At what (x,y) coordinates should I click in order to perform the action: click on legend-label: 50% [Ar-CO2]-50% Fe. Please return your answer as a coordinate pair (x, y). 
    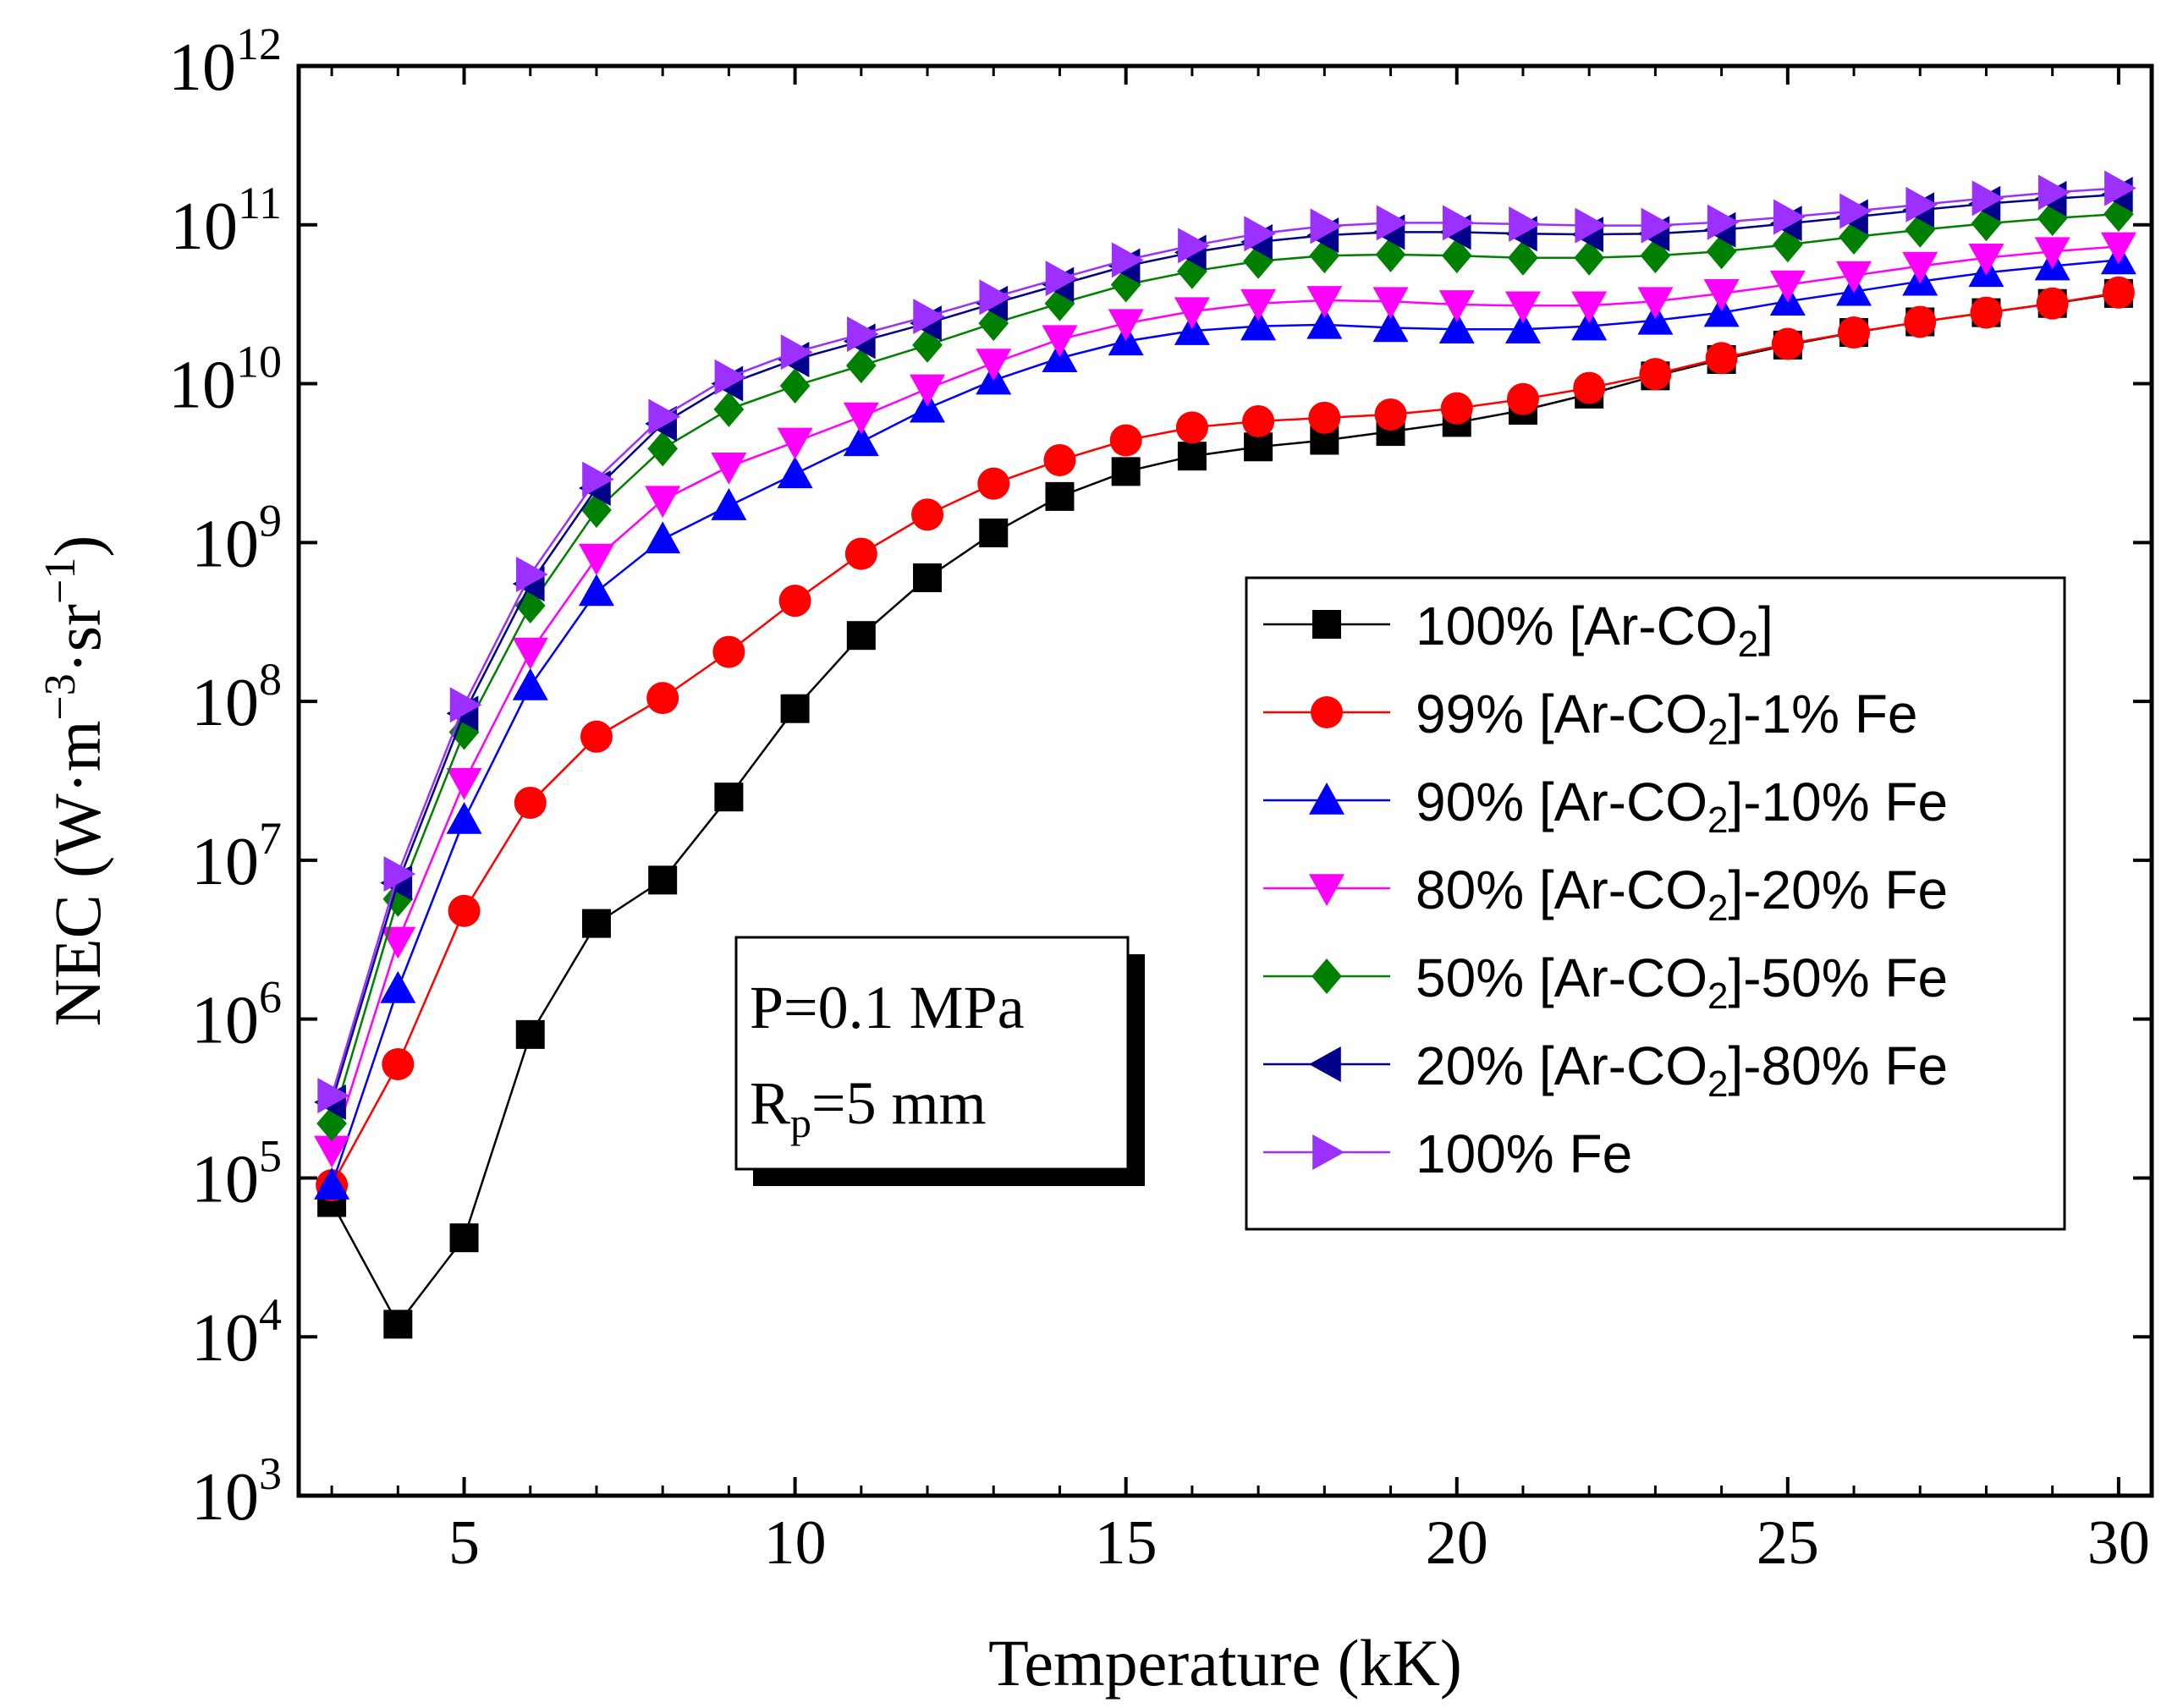
    Looking at the image, I should click on (1682, 982).